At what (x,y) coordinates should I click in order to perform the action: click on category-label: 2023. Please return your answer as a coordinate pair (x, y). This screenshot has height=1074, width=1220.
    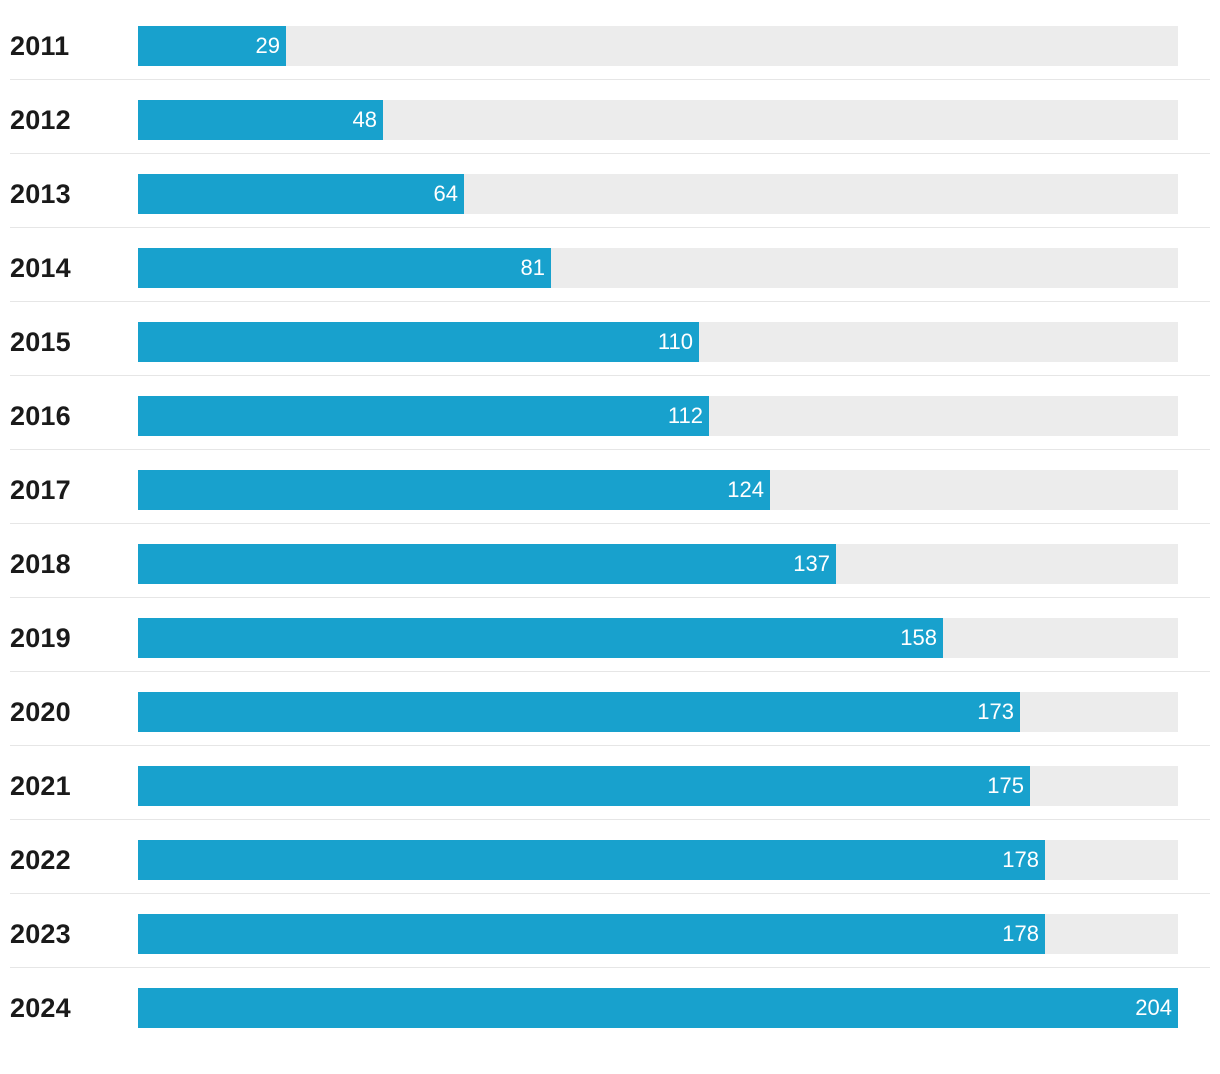
    Looking at the image, I should click on (40, 934).